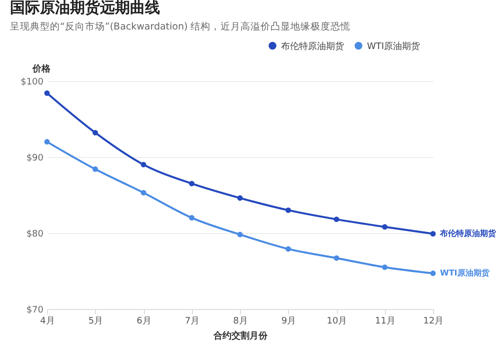 This screenshot has height=345, width=500. Describe the element at coordinates (180, 26) in the screenshot. I see `chart-subtitle: 呈现典型的“反向市场”(Backwardation) 结构，近月高溢价凸显地缘极度恐慌` at that location.